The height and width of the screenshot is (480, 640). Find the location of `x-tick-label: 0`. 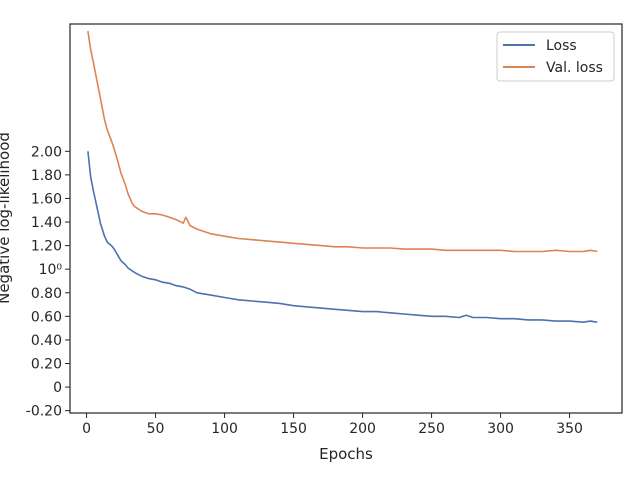

x-tick-label: 0 is located at coordinates (86, 429).